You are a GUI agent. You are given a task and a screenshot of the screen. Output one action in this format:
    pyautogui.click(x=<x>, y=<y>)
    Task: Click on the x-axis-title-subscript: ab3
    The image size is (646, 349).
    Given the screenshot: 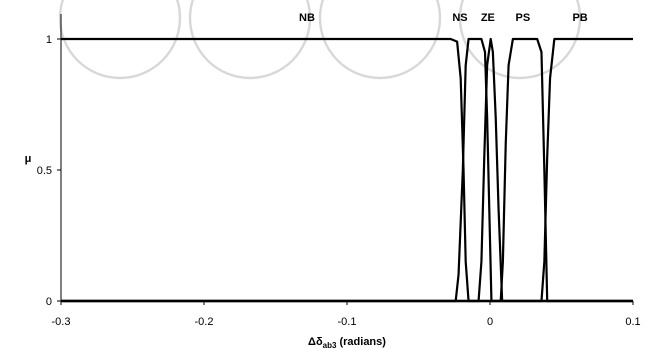 What is the action you would take?
    pyautogui.click(x=330, y=345)
    